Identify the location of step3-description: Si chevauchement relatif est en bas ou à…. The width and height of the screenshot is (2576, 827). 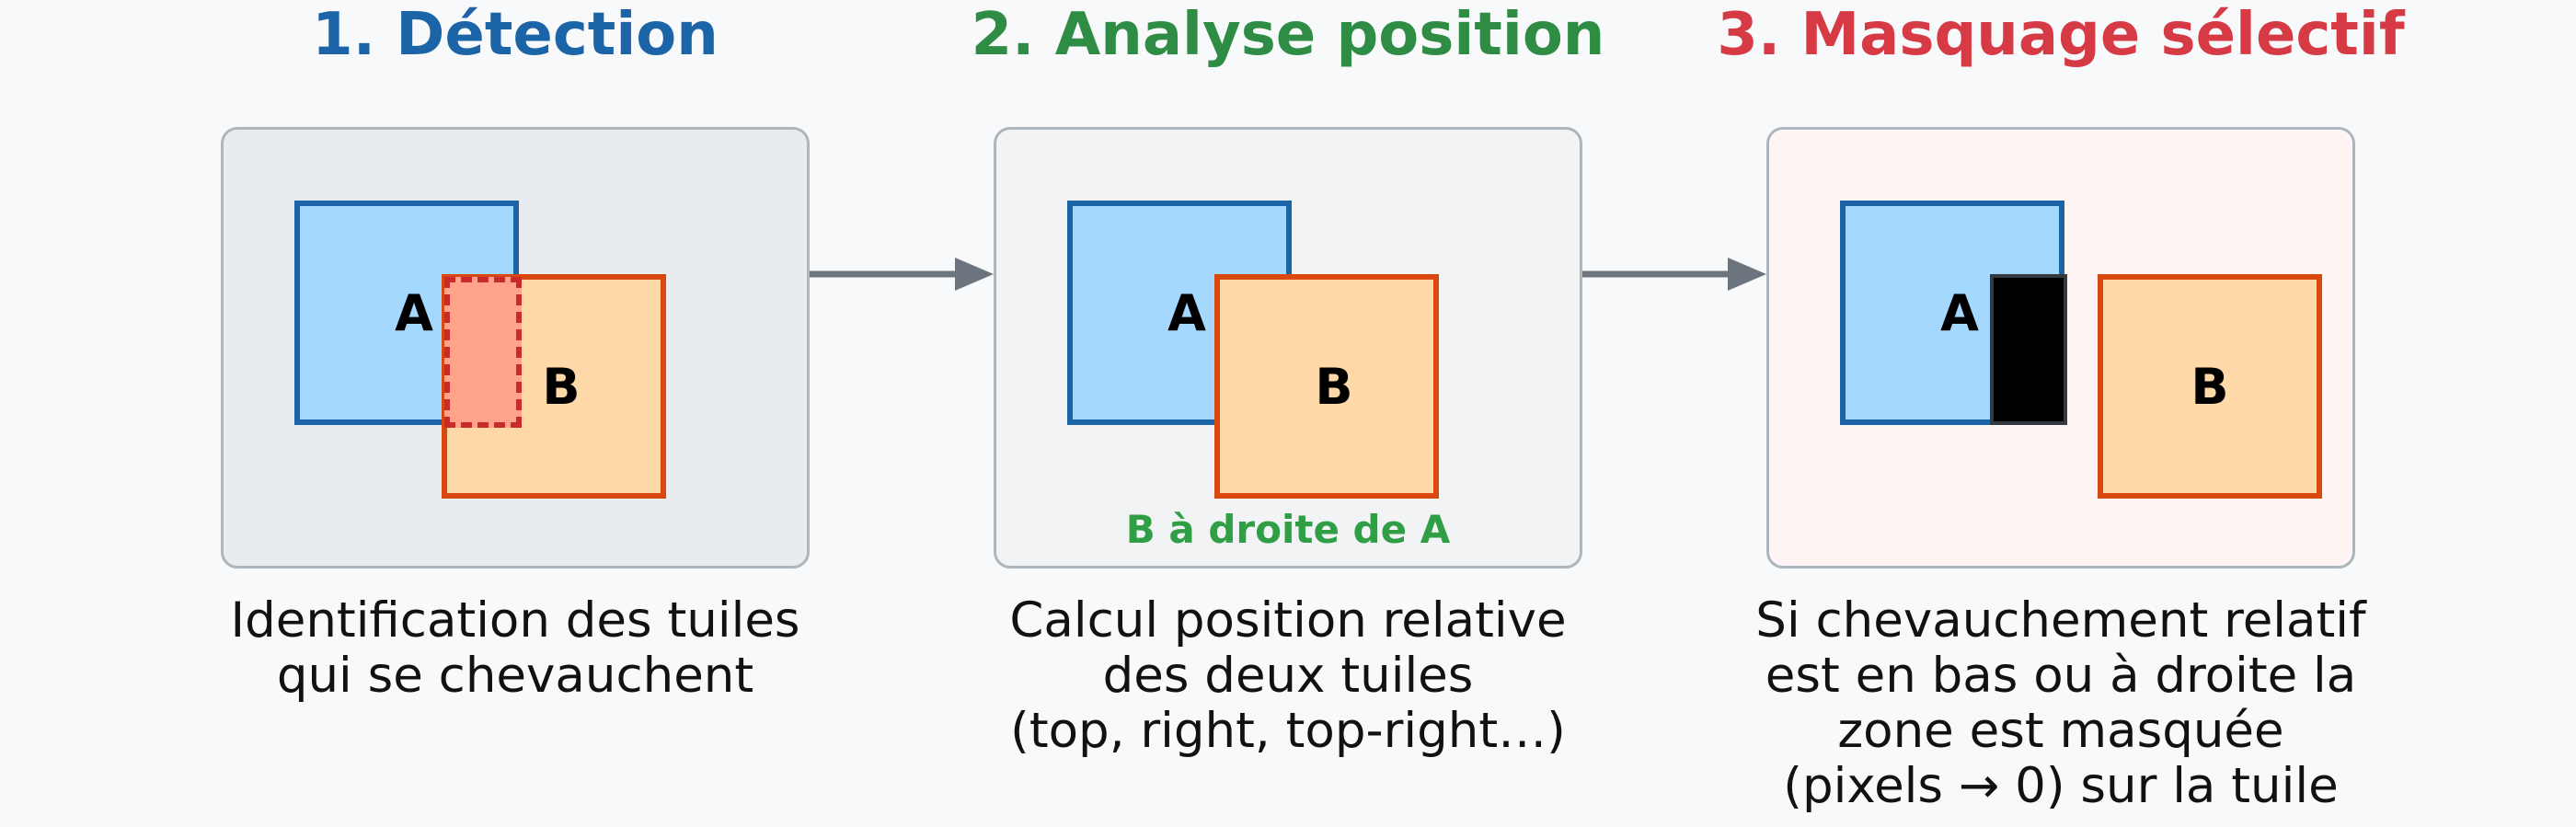
(2061, 704).